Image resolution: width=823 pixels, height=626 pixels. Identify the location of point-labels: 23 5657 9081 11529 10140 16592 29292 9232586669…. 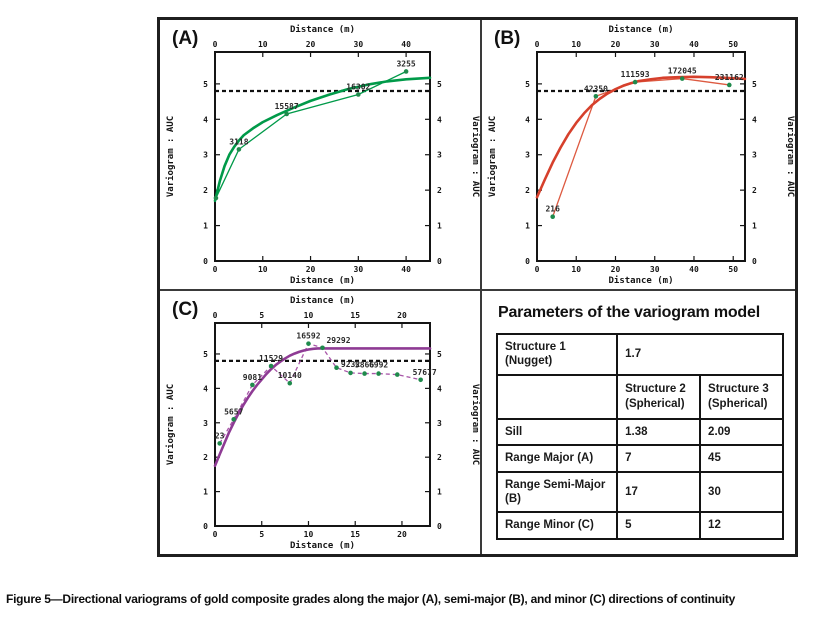
(326, 386).